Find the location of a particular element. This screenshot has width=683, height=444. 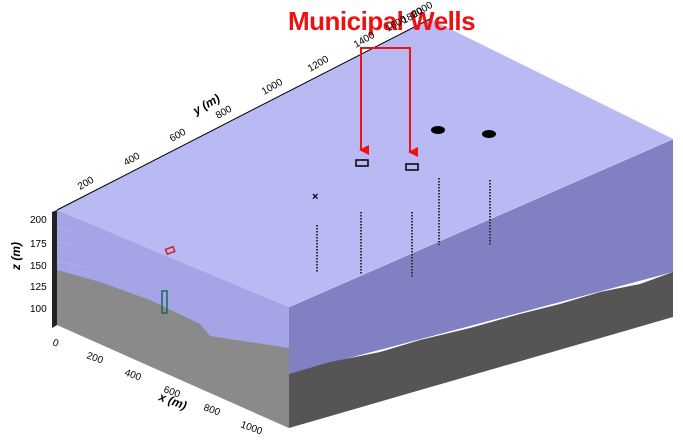

y-tick-label: 200 is located at coordinates (86, 184).